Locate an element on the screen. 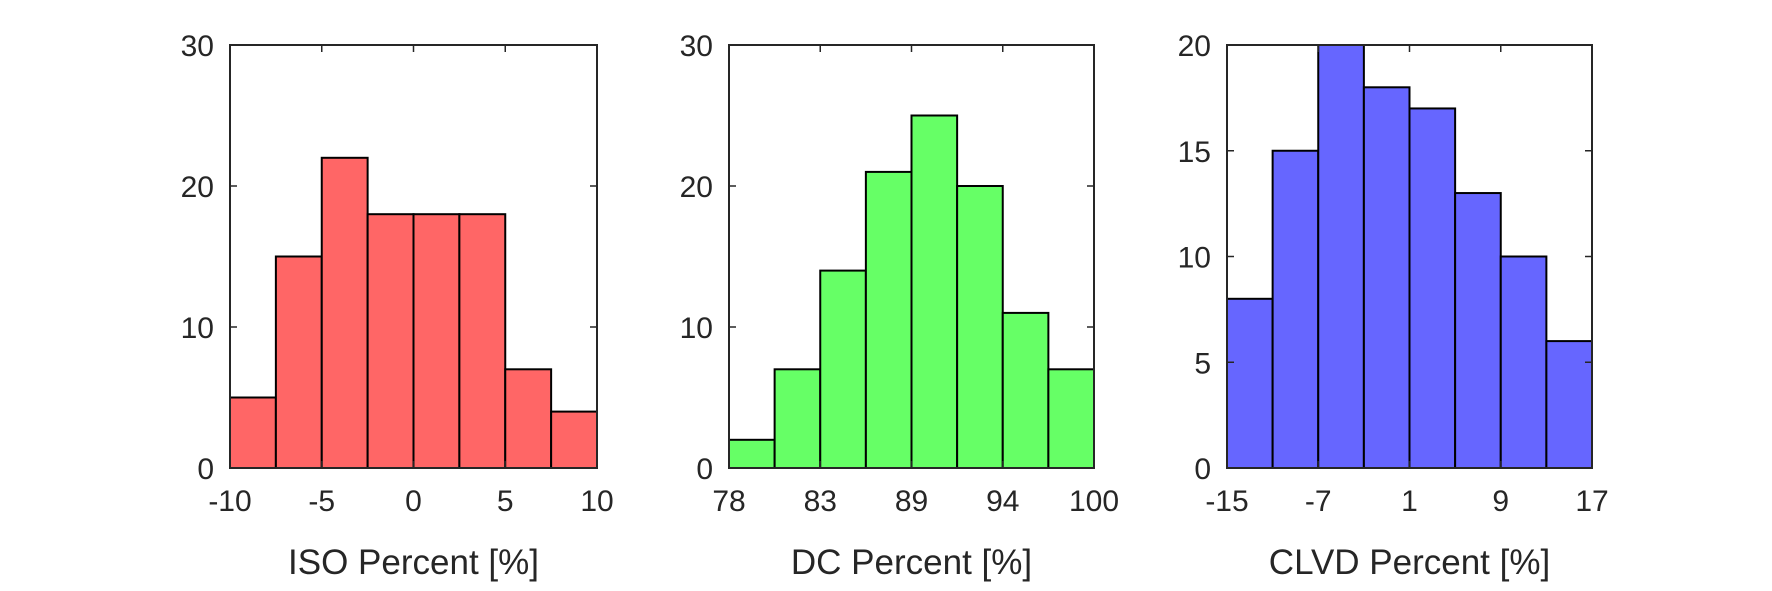 This screenshot has width=1772, height=591. dc-x-tick-label: 83 is located at coordinates (820, 501).